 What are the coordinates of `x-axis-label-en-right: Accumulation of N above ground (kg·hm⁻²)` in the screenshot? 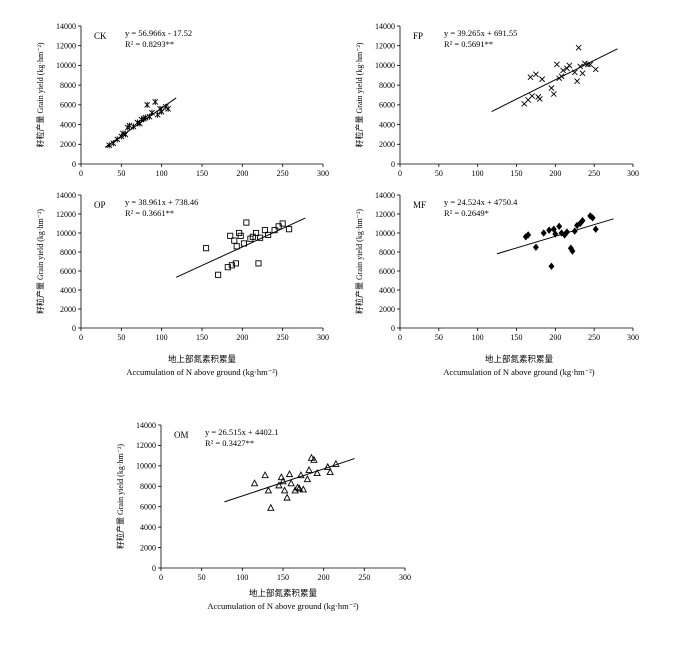 It's located at (518, 372).